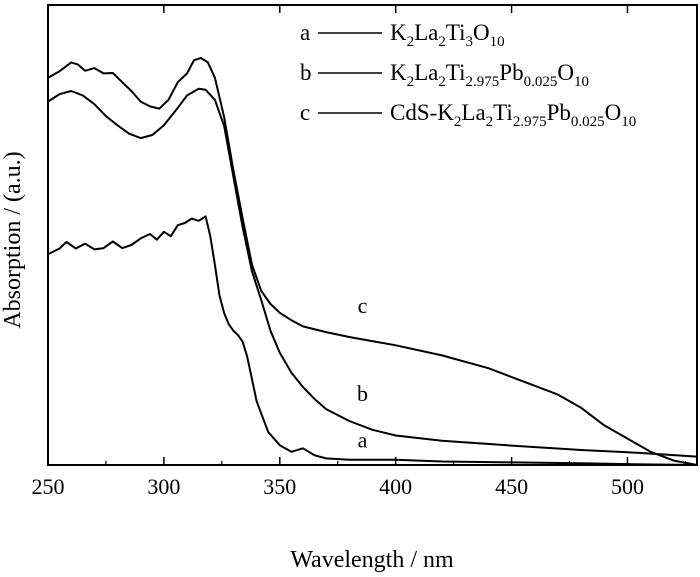 This screenshot has height=577, width=700. What do you see at coordinates (362, 372) in the screenshot?
I see `curve-labels: c ba` at bounding box center [362, 372].